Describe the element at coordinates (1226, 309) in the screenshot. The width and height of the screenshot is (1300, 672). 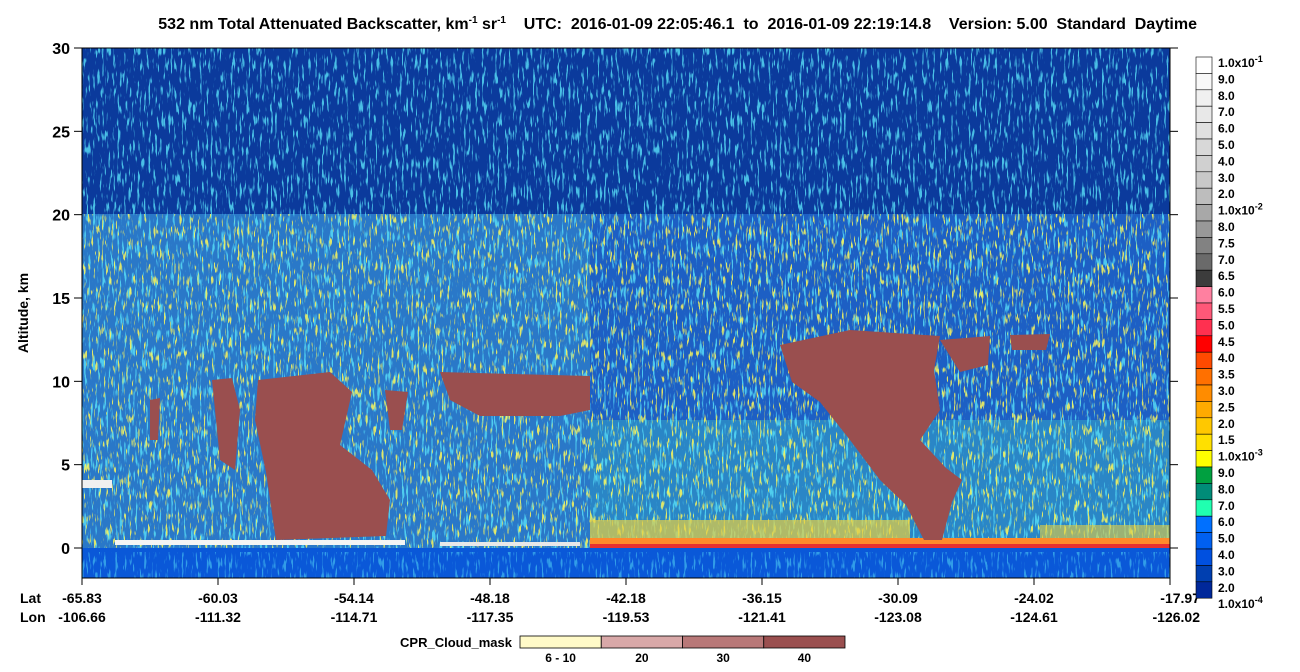
I see `colorbar-label: 5.5` at that location.